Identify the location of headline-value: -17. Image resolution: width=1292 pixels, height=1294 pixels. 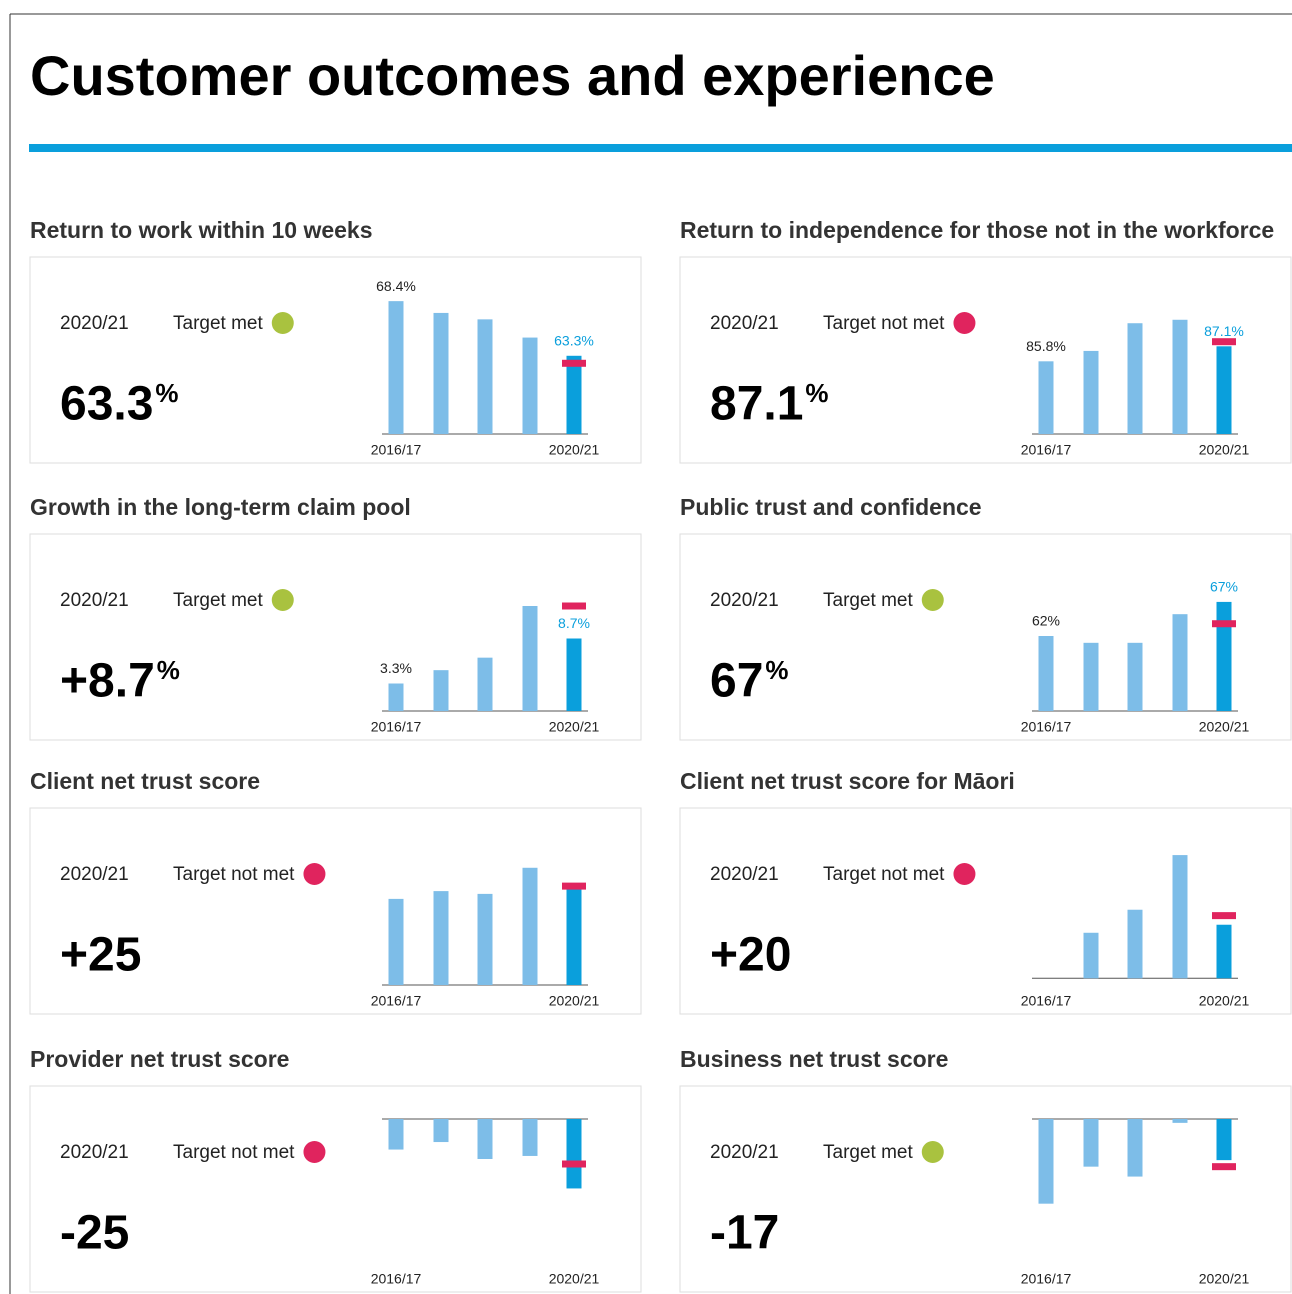
(744, 1233).